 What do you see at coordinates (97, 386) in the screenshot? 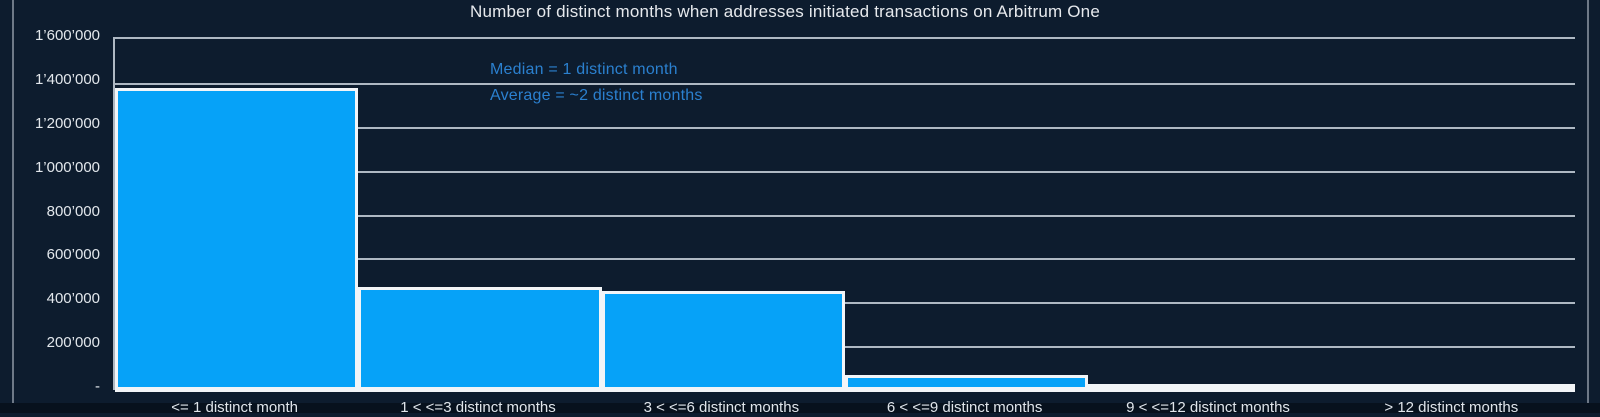
I see `y-axis-tick-label: -` at bounding box center [97, 386].